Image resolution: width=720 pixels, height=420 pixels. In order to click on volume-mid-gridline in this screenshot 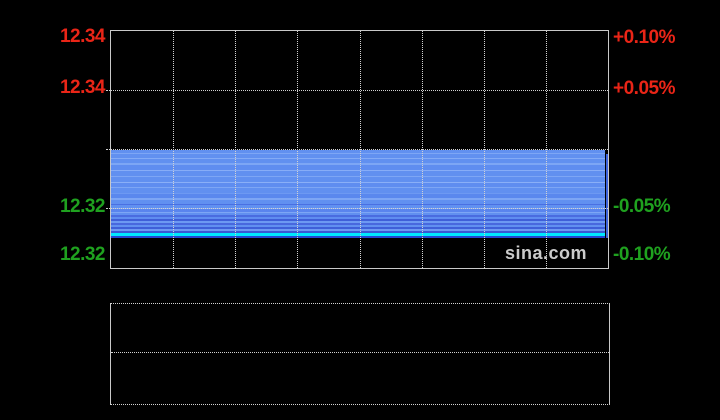, I will do `click(360, 352)`.